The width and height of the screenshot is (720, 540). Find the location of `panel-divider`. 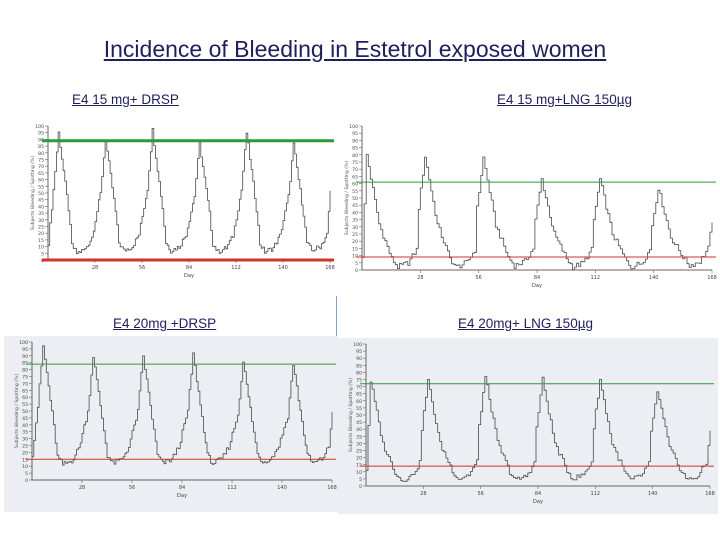

panel-divider is located at coordinates (336, 315).